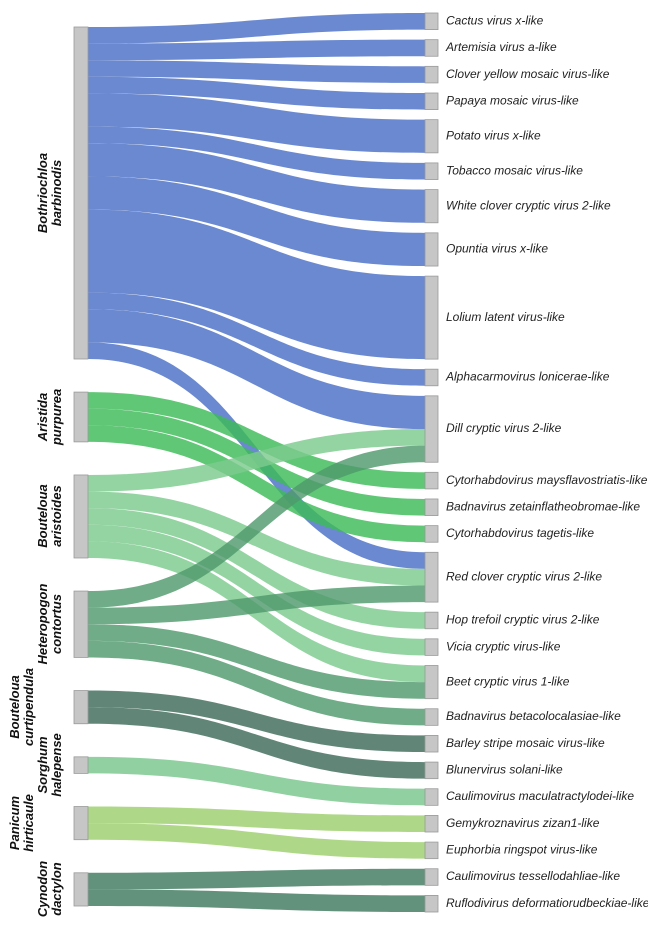  I want to click on target-label: Vicia cryptic virus-like, so click(503, 646).